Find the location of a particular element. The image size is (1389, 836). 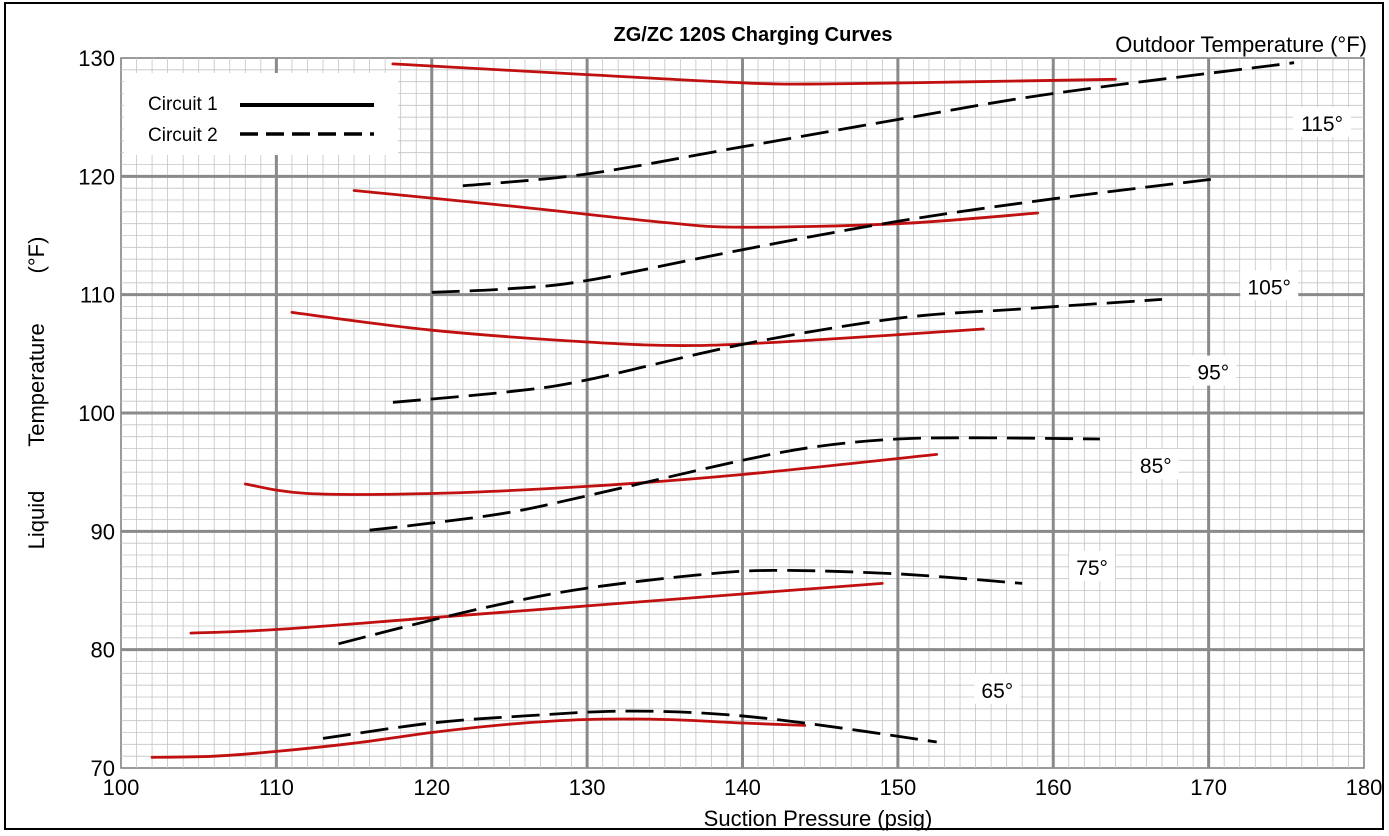

y-axis-tick-labels: 70 80 90 100 110 120 130 is located at coordinates (96, 413).